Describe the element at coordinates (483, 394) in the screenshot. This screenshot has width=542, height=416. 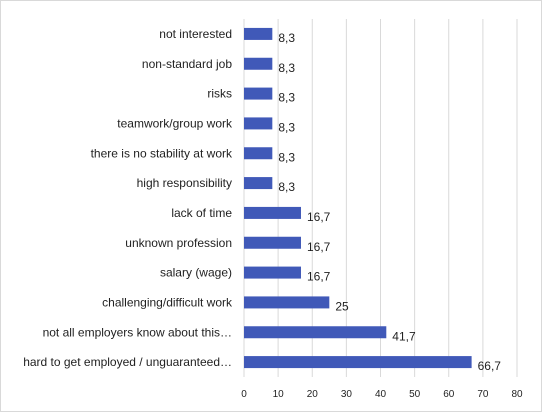
I see `x-tick-label: 70` at that location.